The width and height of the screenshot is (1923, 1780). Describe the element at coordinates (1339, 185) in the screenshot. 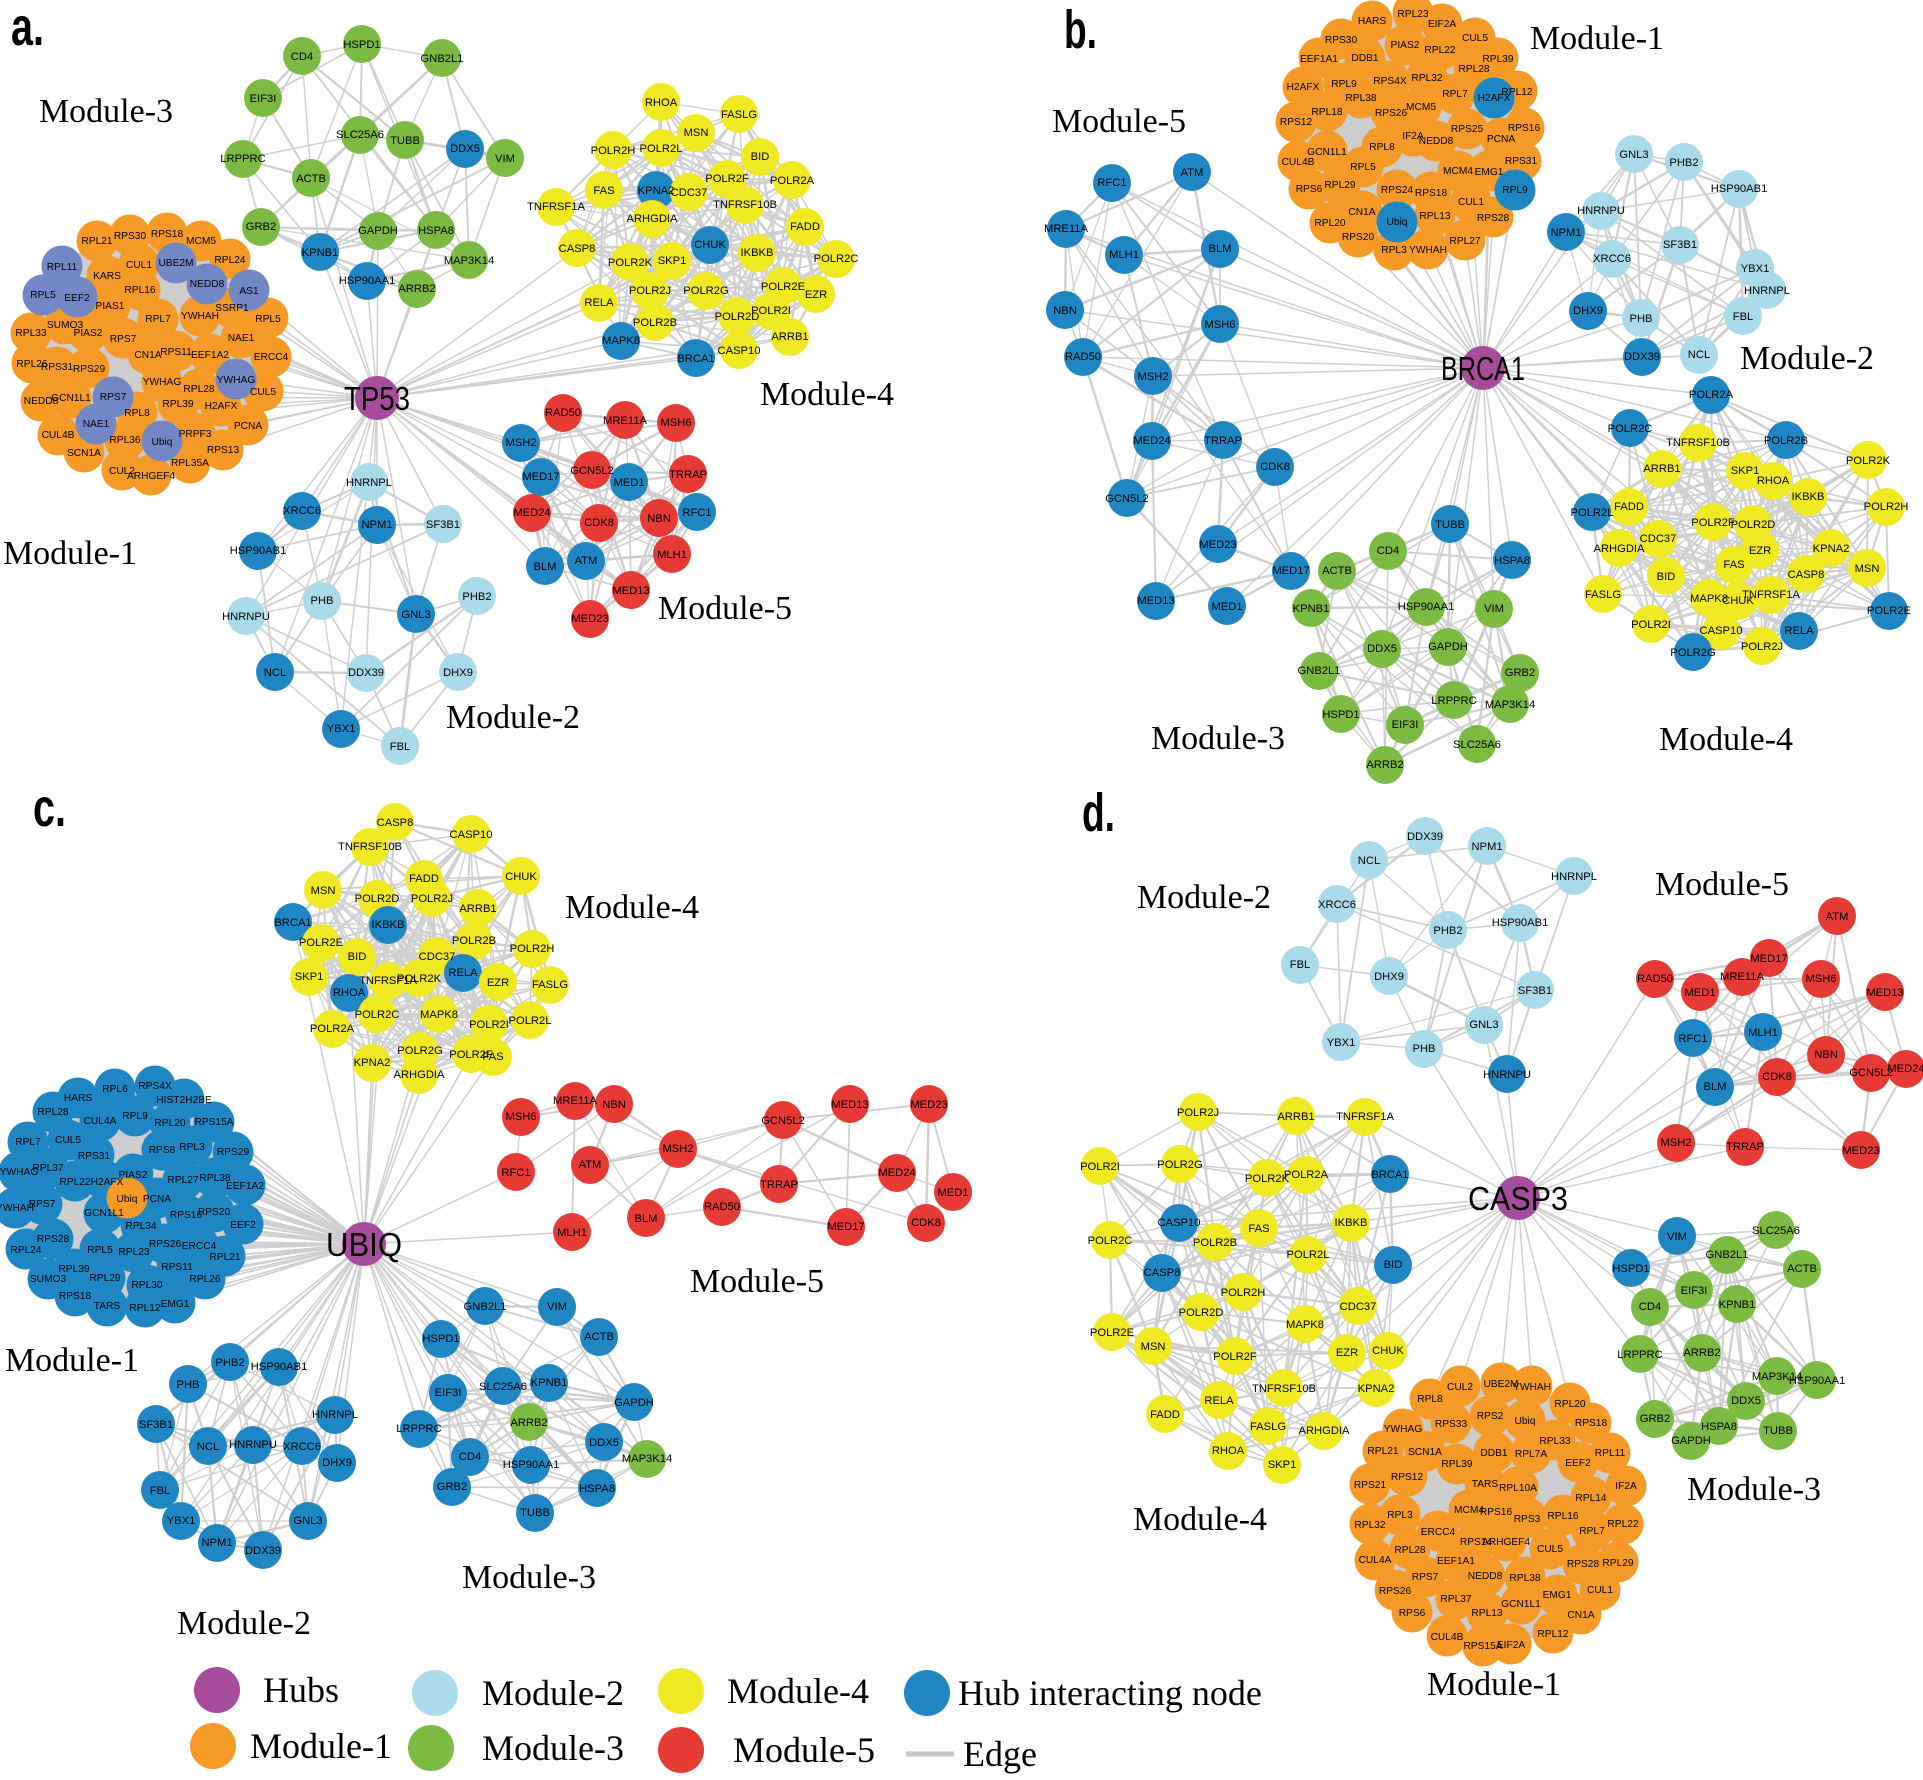

I see `svg-text: RPL29` at that location.